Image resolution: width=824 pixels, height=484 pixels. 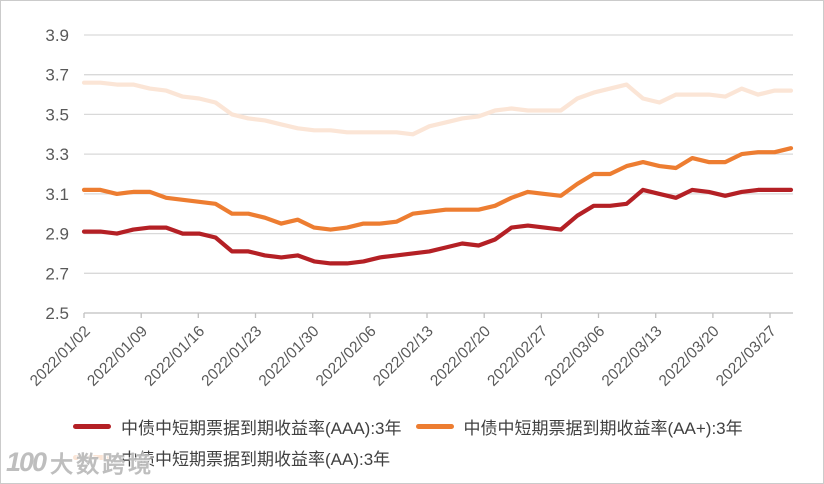 I want to click on legend-item-aa-plus: 中债中短期票据到期收益率(AA+):3年, so click(x=579, y=426).